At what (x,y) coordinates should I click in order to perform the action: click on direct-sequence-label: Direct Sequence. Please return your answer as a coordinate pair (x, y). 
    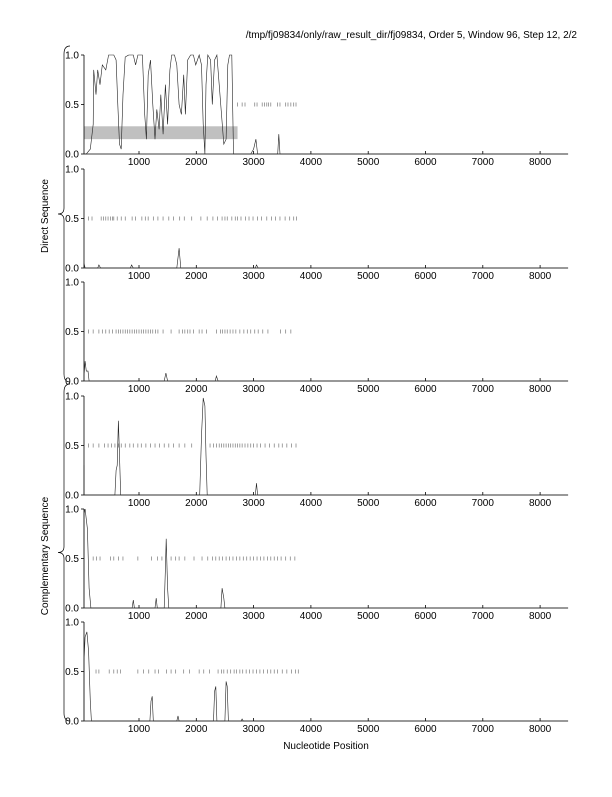
    Looking at the image, I should click on (45, 216).